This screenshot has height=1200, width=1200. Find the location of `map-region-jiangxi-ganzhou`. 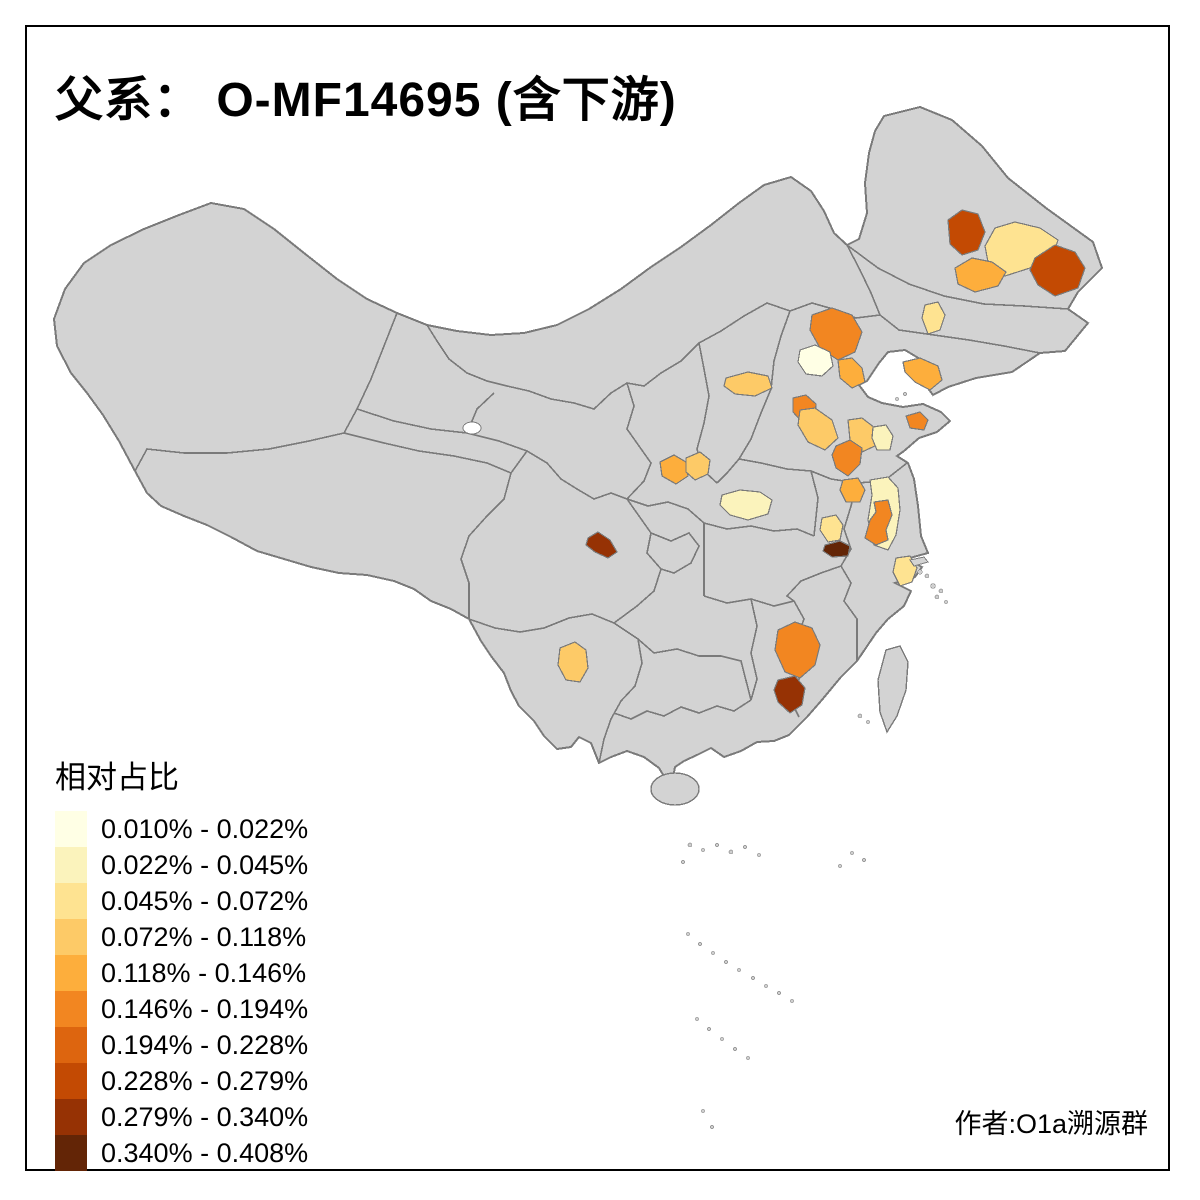

map-region-jiangxi-ganzhou is located at coordinates (797, 650).